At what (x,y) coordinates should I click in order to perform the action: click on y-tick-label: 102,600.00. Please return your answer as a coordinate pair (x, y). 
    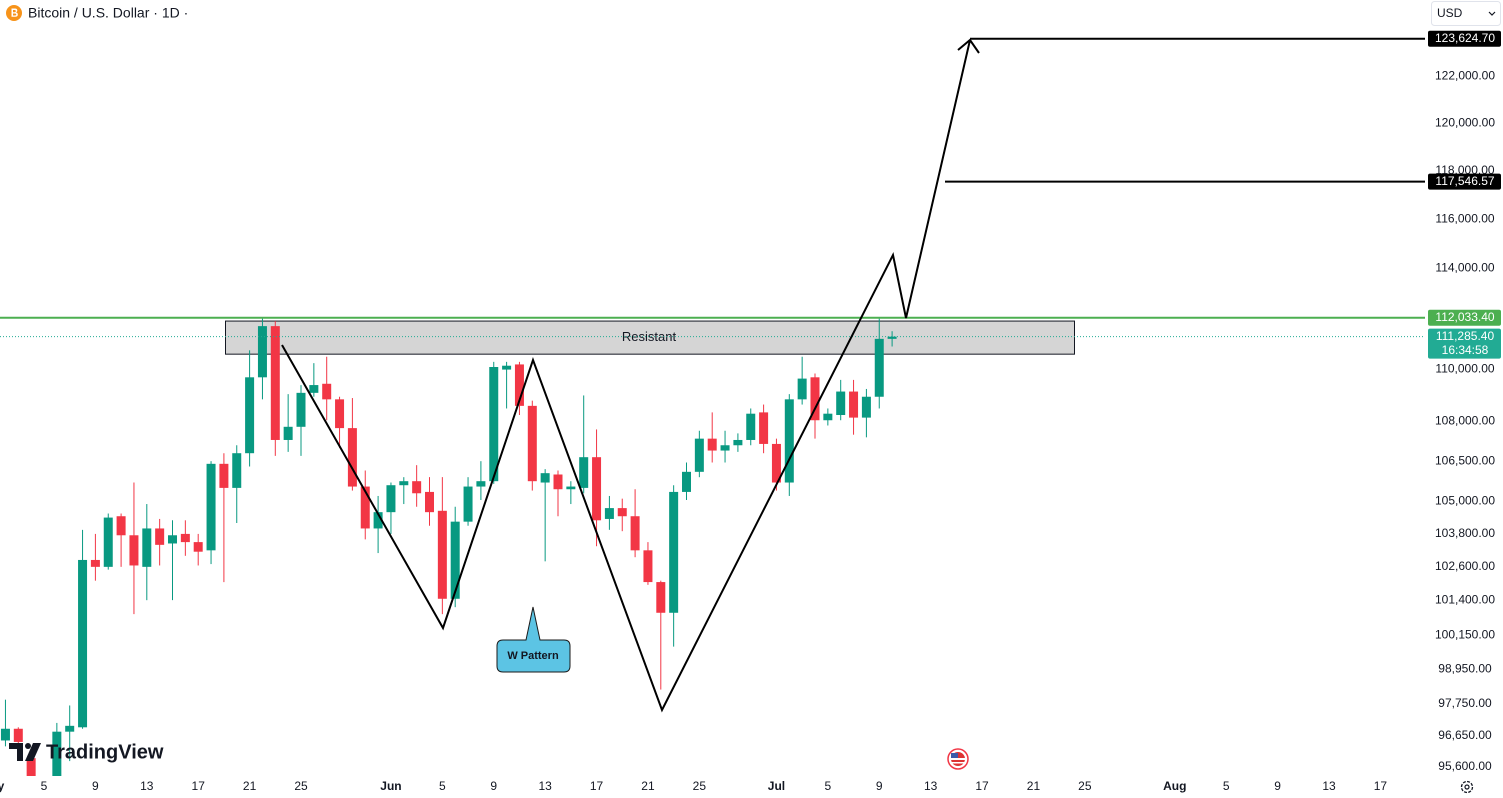
    Looking at the image, I should click on (1465, 566).